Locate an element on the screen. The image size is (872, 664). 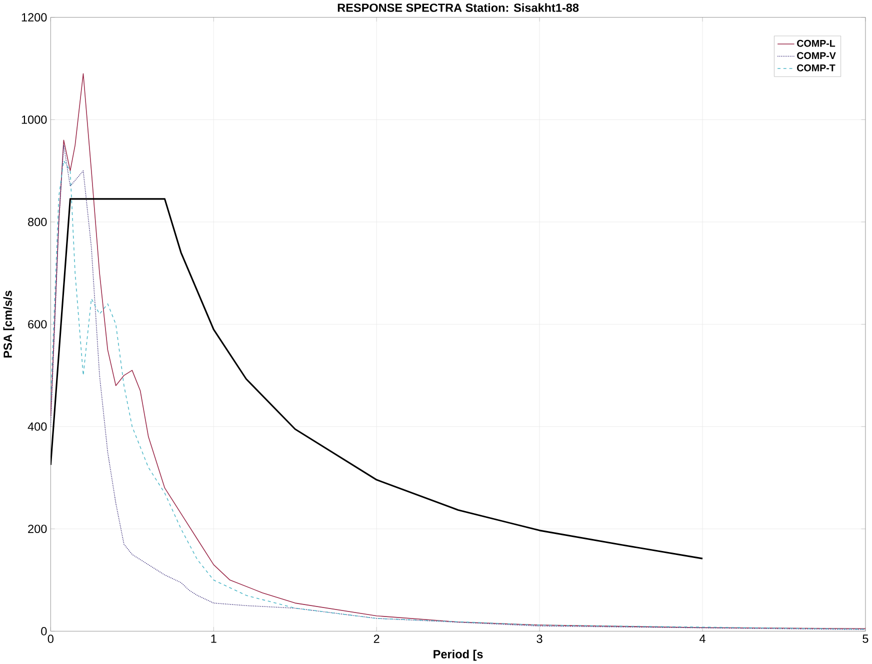
y-tick-label: 800 is located at coordinates (37, 222).